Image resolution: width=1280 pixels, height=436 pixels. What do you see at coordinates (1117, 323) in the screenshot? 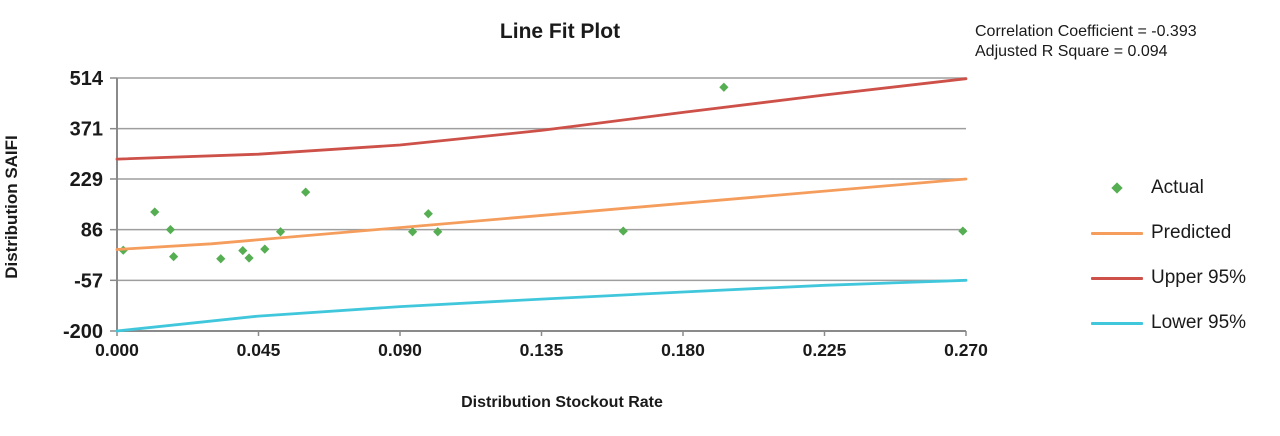
I see `lower-95-line-marker-icon` at bounding box center [1117, 323].